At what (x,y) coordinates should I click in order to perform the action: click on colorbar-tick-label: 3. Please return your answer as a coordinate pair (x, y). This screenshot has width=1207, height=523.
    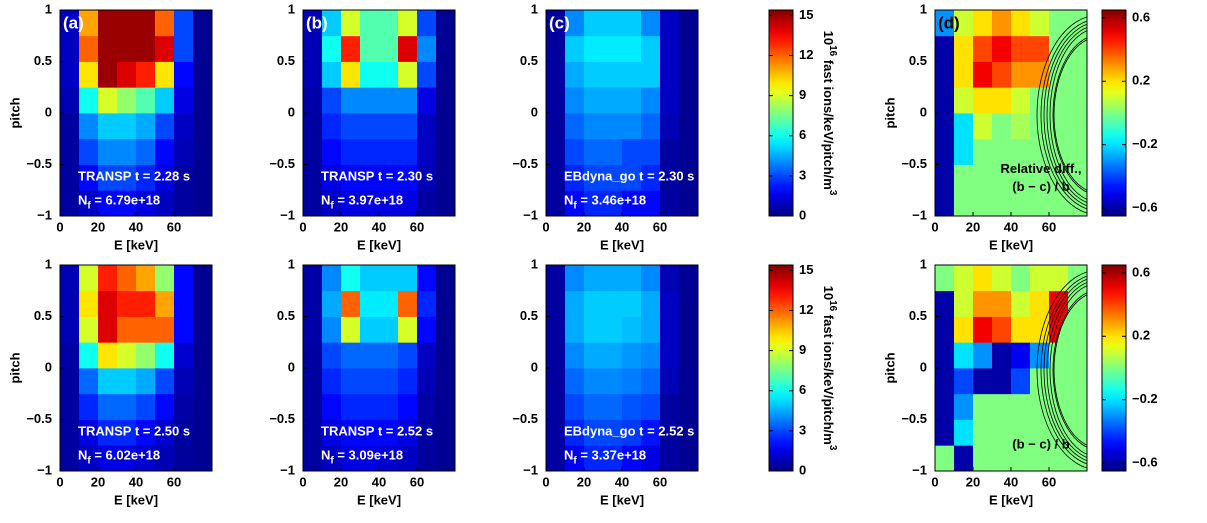
    Looking at the image, I should click on (802, 174).